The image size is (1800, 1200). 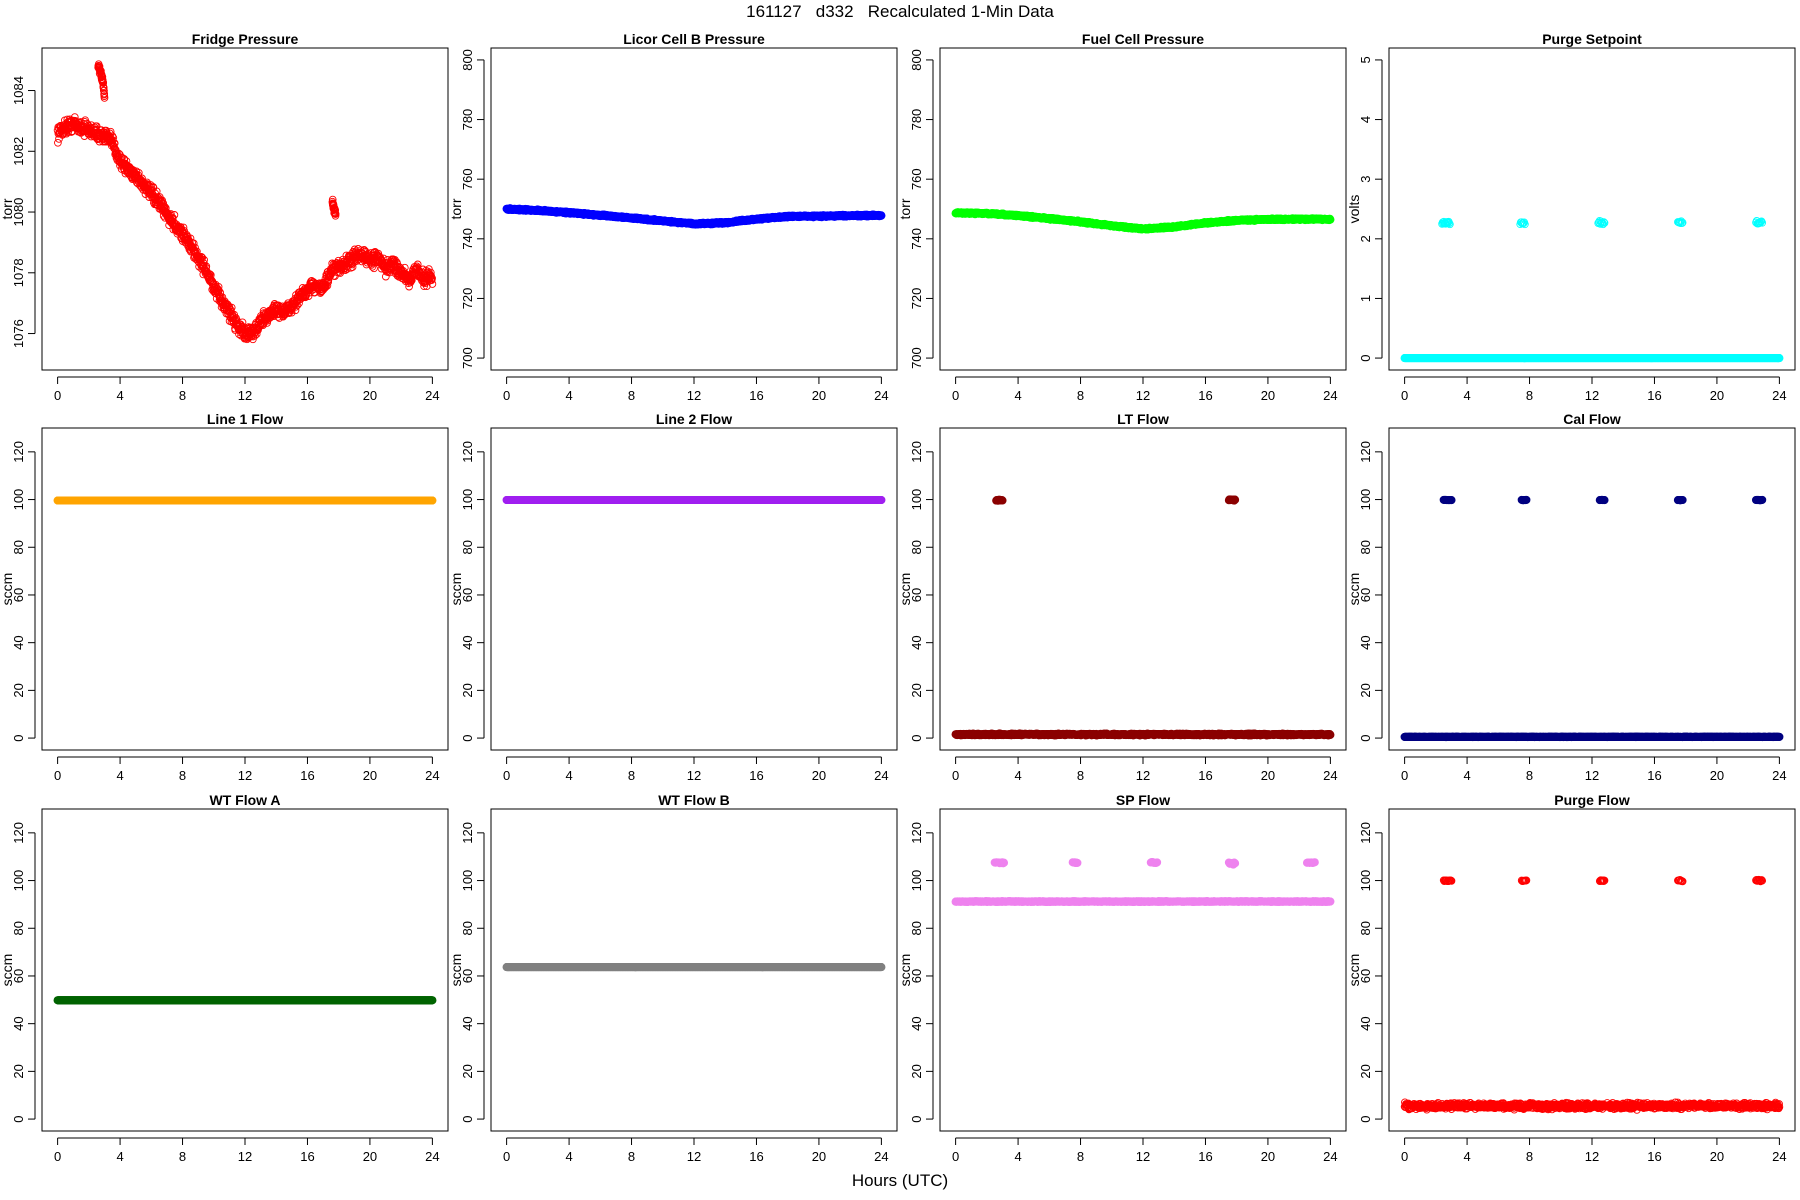 I want to click on y-tick-label: 1076, so click(x=18, y=333).